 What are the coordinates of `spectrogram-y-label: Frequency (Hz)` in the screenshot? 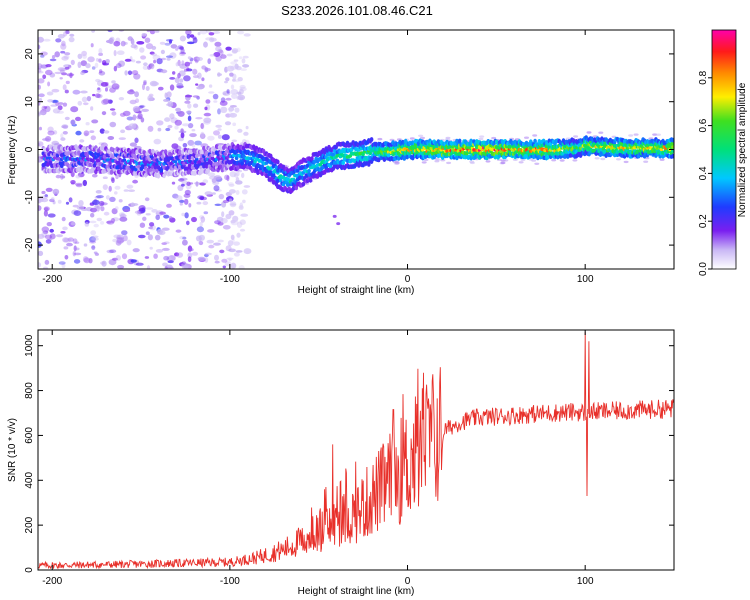 It's located at (12, 150).